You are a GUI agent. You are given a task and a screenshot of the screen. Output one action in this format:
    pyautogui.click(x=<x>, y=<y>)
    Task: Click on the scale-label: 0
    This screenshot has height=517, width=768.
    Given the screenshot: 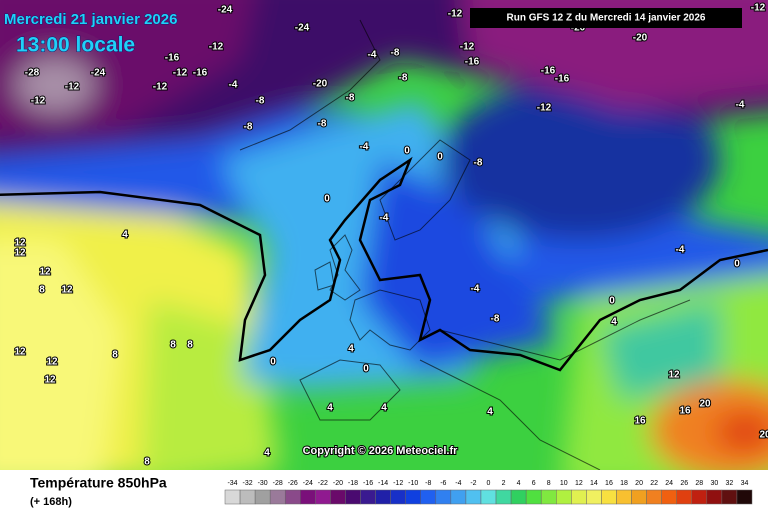 What is the action you would take?
    pyautogui.click(x=489, y=483)
    